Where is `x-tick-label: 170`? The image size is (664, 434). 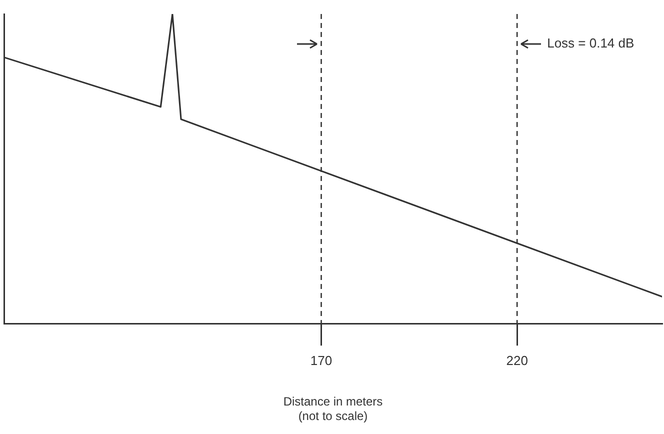 x-tick-label: 170 is located at coordinates (321, 360).